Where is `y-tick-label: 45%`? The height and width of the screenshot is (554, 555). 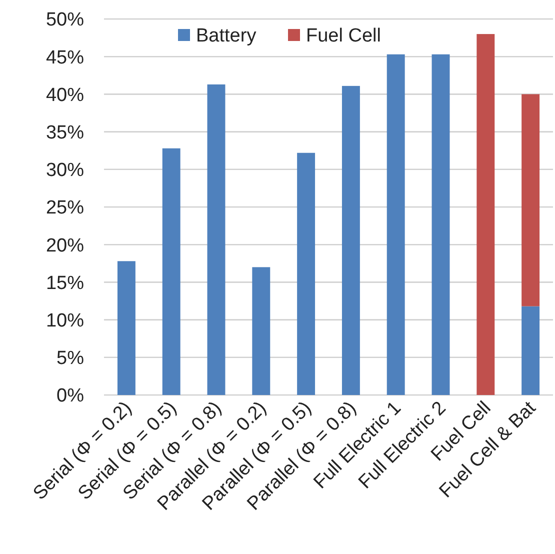
y-tick-label: 45% is located at coordinates (65, 57).